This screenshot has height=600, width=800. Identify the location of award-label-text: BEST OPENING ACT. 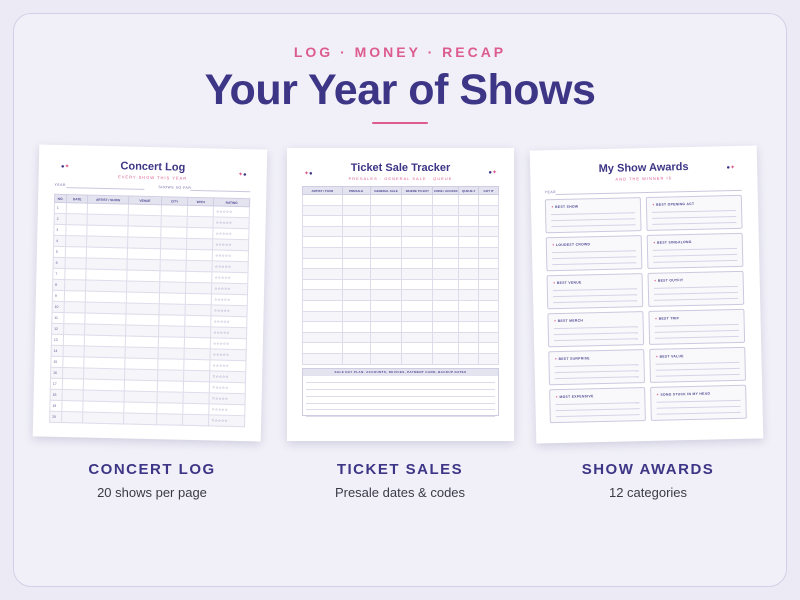
(675, 204).